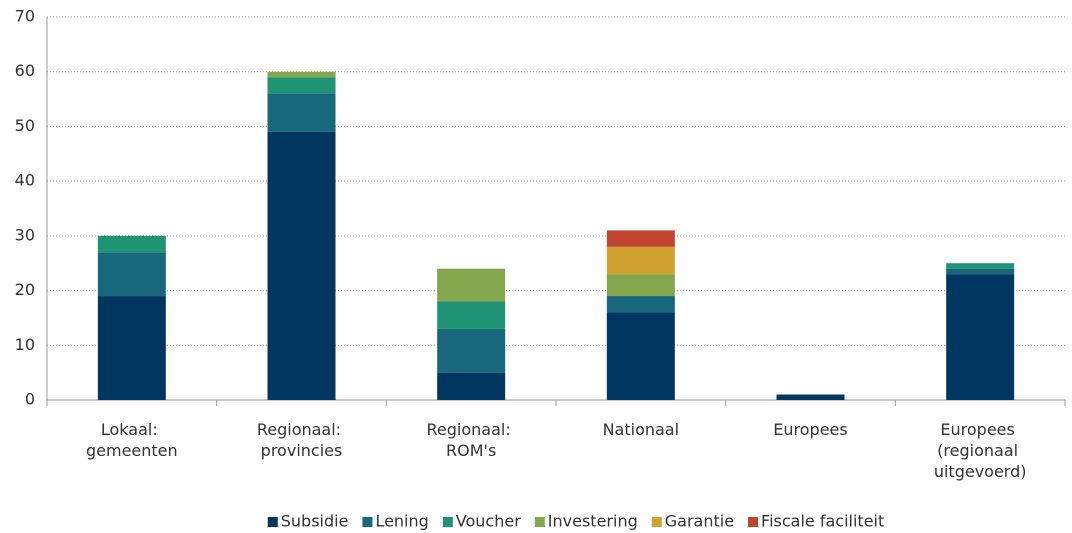 The width and height of the screenshot is (1072, 533). What do you see at coordinates (980, 450) in the screenshot?
I see `x-tick-label: Europees (regionaal uitgevoerd)` at bounding box center [980, 450].